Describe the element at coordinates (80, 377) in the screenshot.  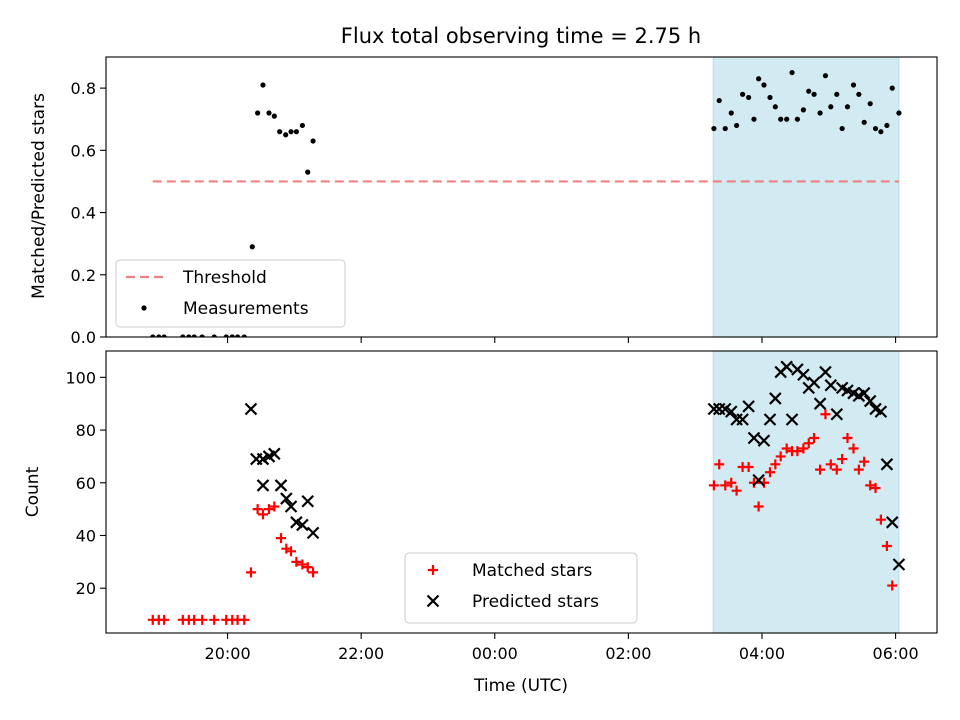
I see `y-tick-label: 100` at that location.